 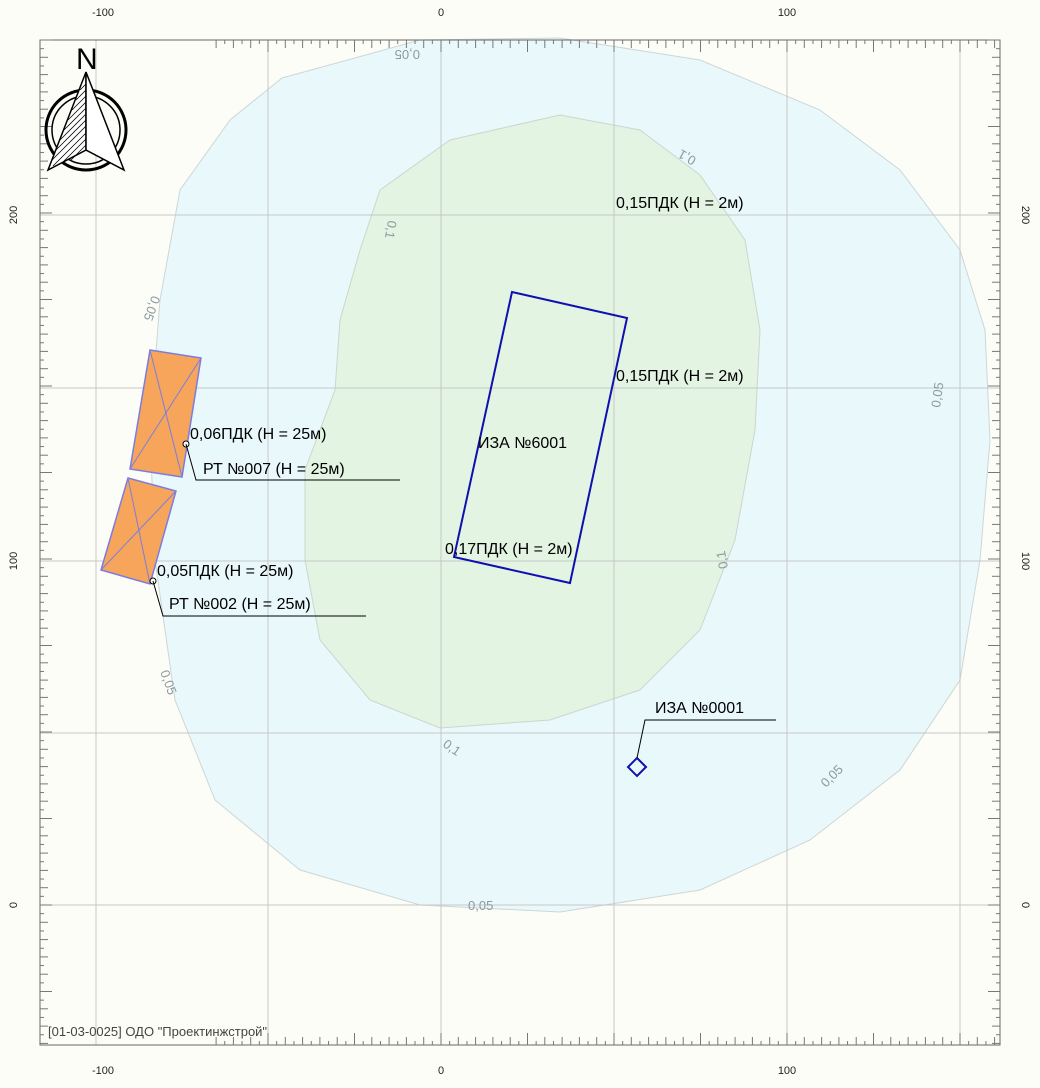 What do you see at coordinates (225, 571) in the screenshot?
I see `calc-point-conc: 0,05ПДК (H = 25м)` at bounding box center [225, 571].